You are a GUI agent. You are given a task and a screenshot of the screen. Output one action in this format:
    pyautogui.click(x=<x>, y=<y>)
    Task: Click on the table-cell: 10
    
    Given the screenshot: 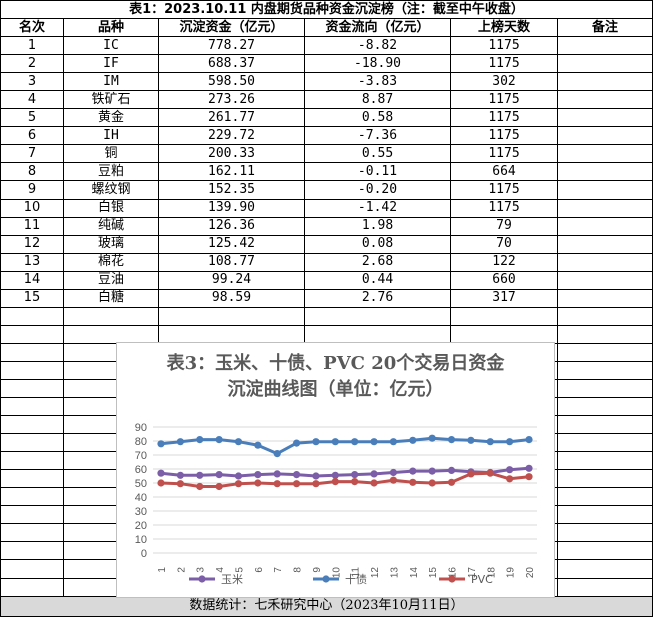 What is the action you would take?
    pyautogui.click(x=32, y=208)
    